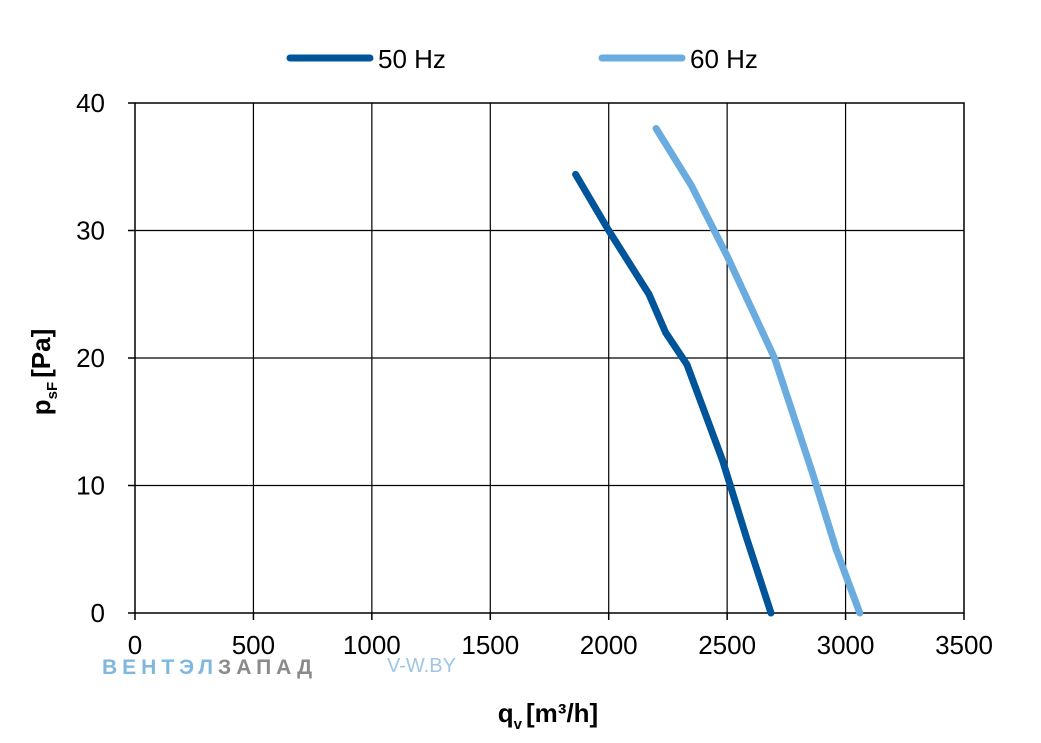 The height and width of the screenshot is (743, 1041). What do you see at coordinates (52, 391) in the screenshot?
I see `y-axis-label-sub: sF` at bounding box center [52, 391].